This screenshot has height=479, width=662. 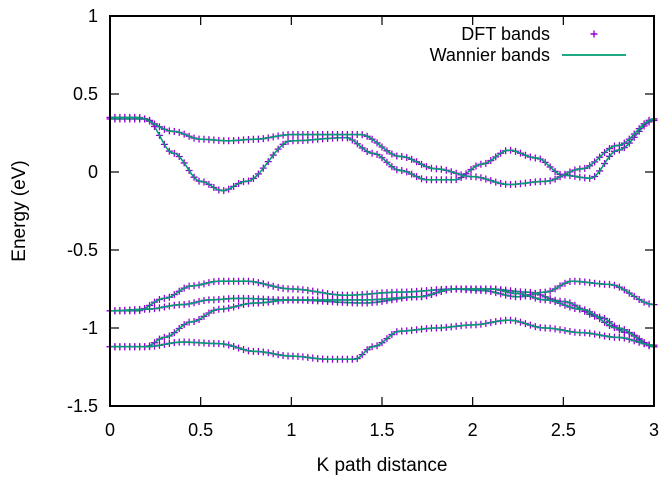 I want to click on x-tick-label: 3, so click(x=654, y=430).